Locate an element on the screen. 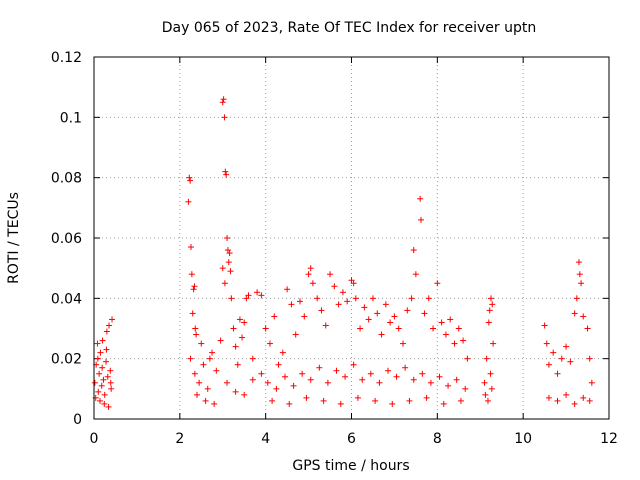 This screenshot has height=480, width=640. y-tick-label: 0.1 is located at coordinates (71, 118).